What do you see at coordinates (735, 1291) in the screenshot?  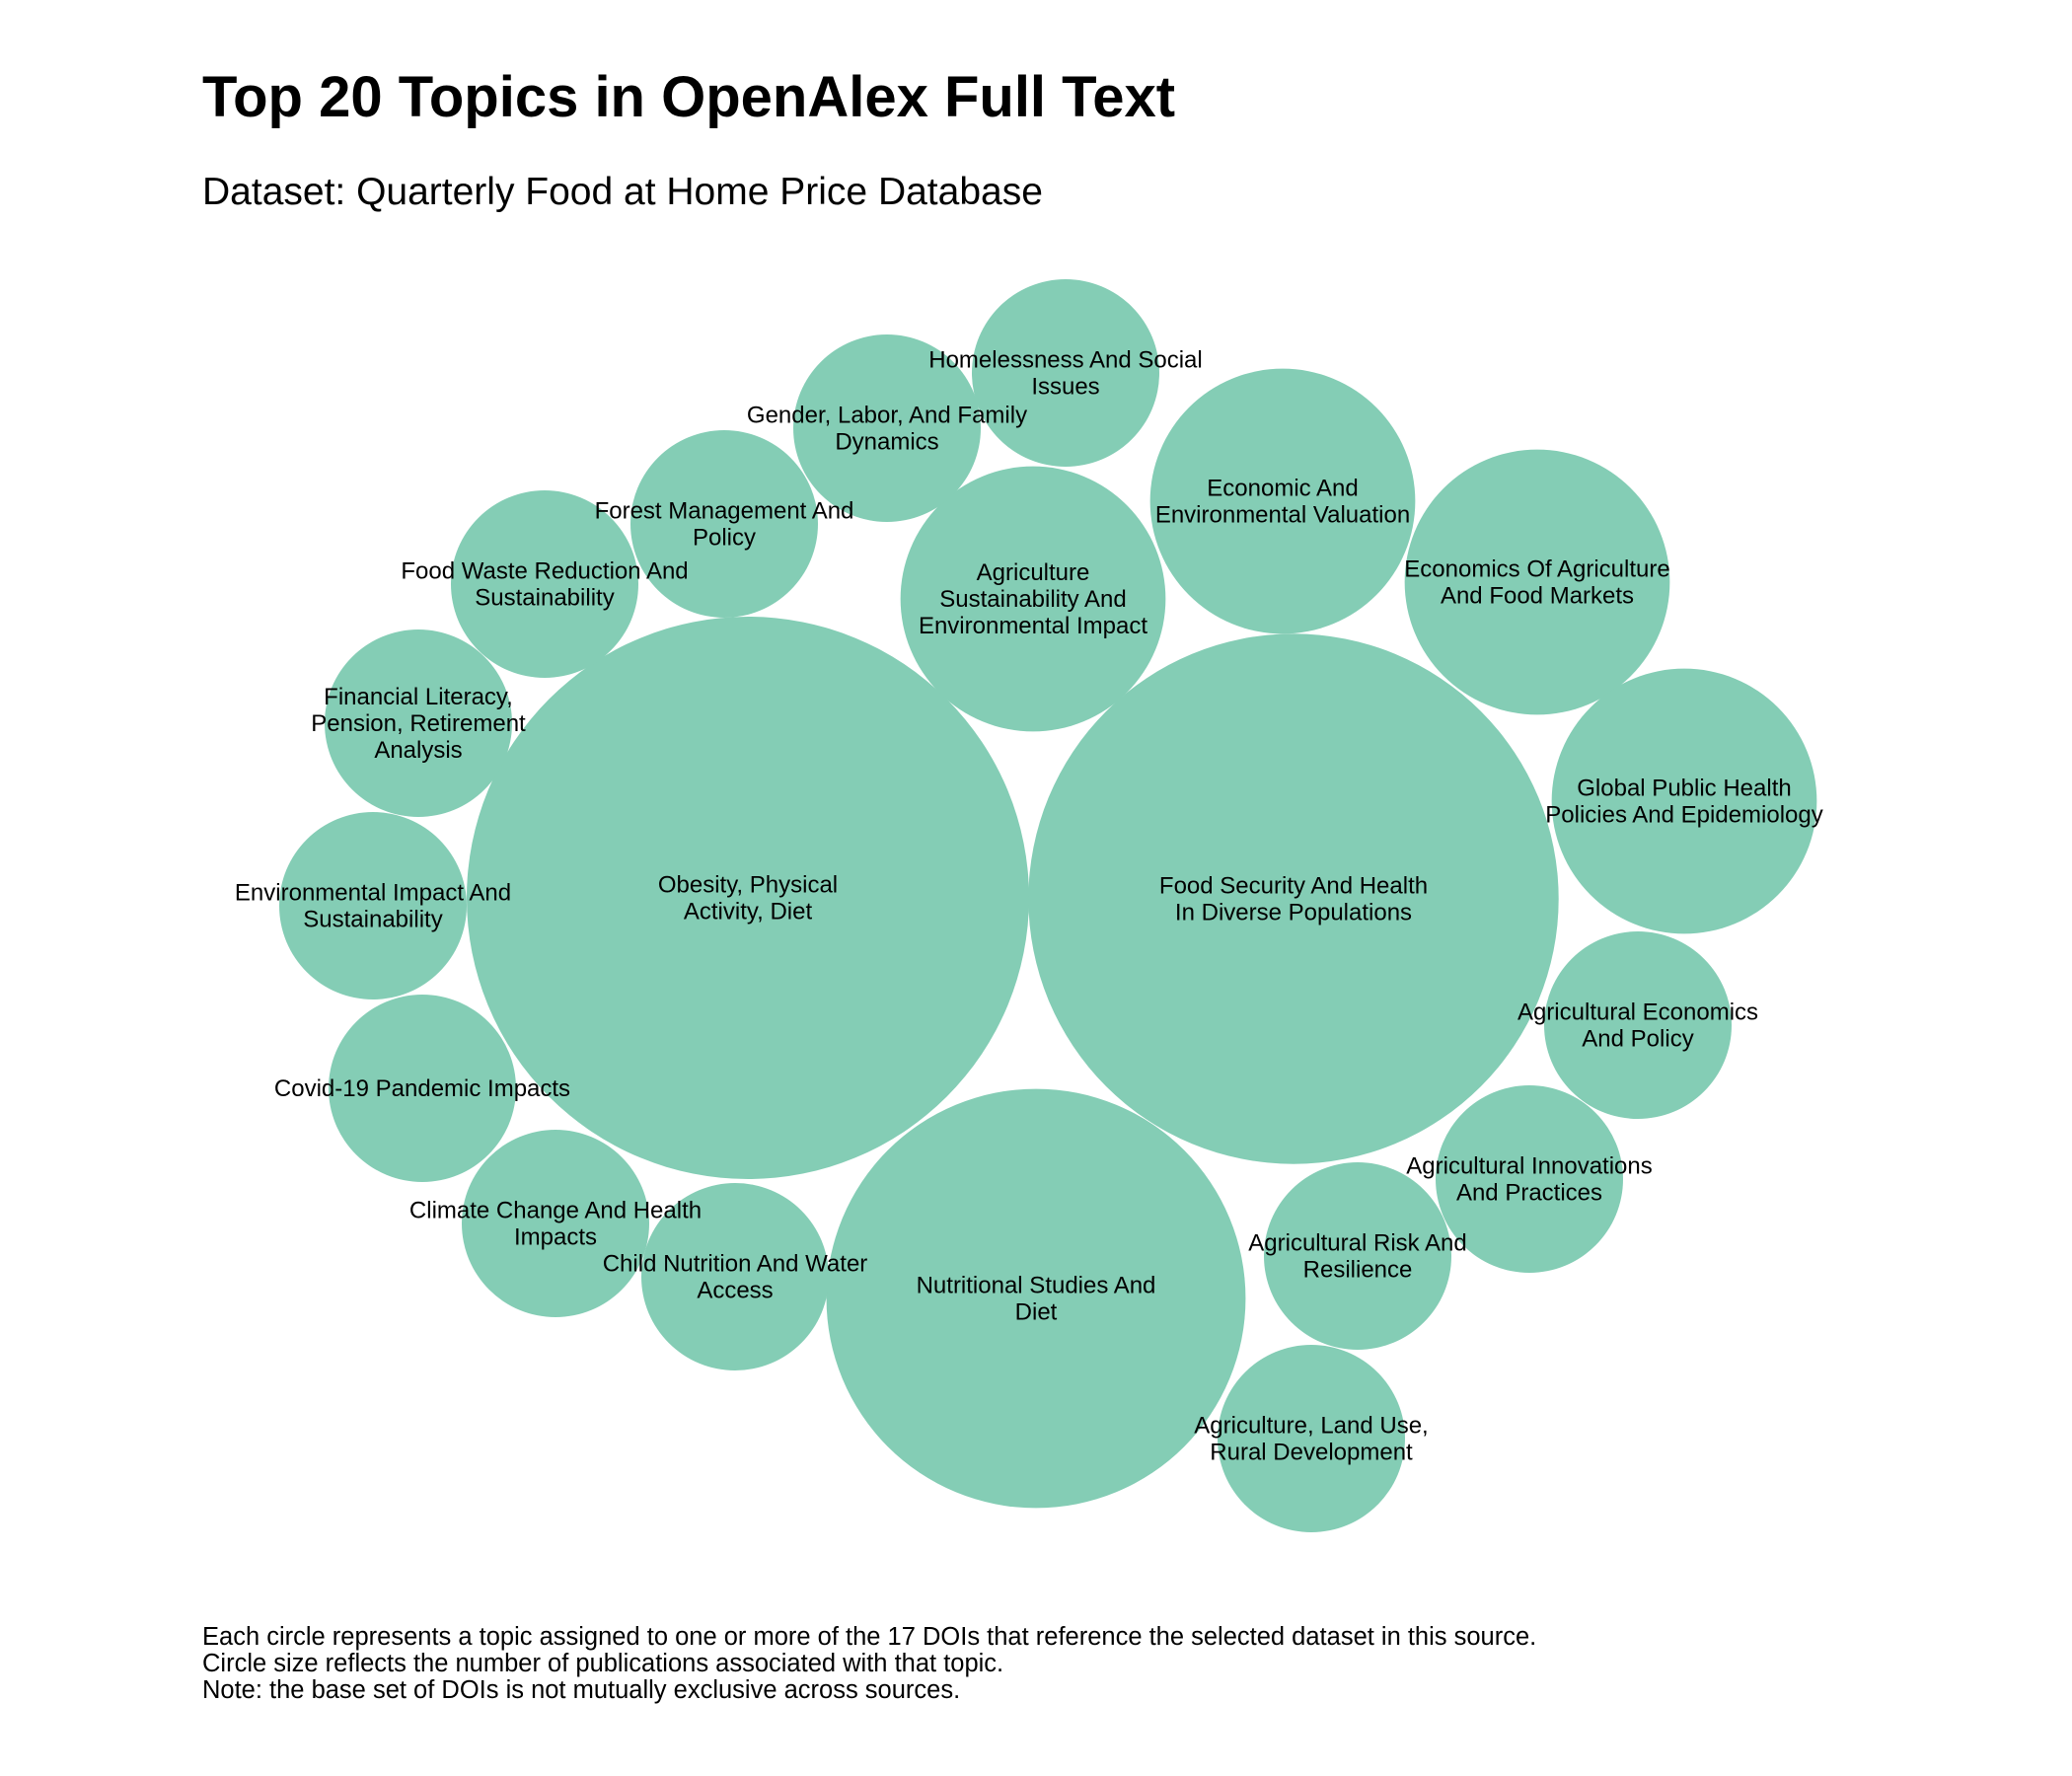 I see `bubble-label-line: Access` at bounding box center [735, 1291].